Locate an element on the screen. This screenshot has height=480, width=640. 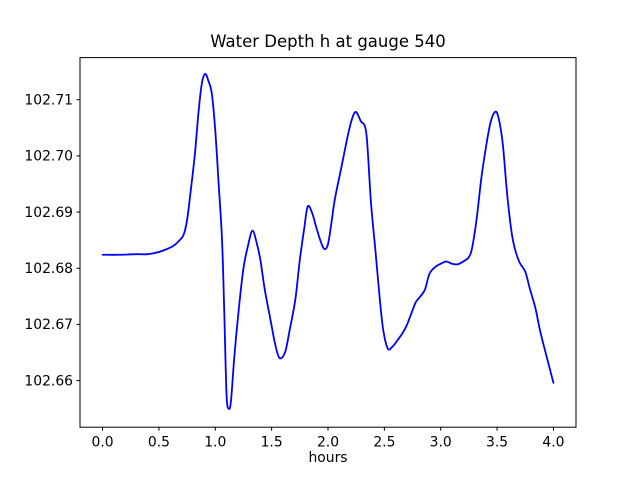
x-tick-label: 2.5 is located at coordinates (384, 443).